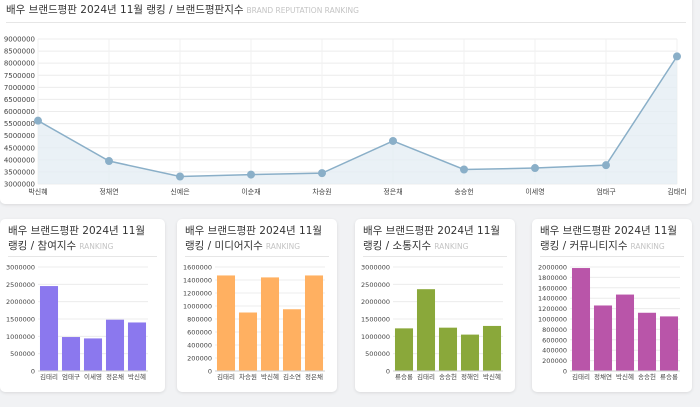  What do you see at coordinates (432, 238) in the screenshot?
I see `card-title-text: 배우 브랜드평판 2024년 11월 랭킹 / 소통지수` at bounding box center [432, 238].